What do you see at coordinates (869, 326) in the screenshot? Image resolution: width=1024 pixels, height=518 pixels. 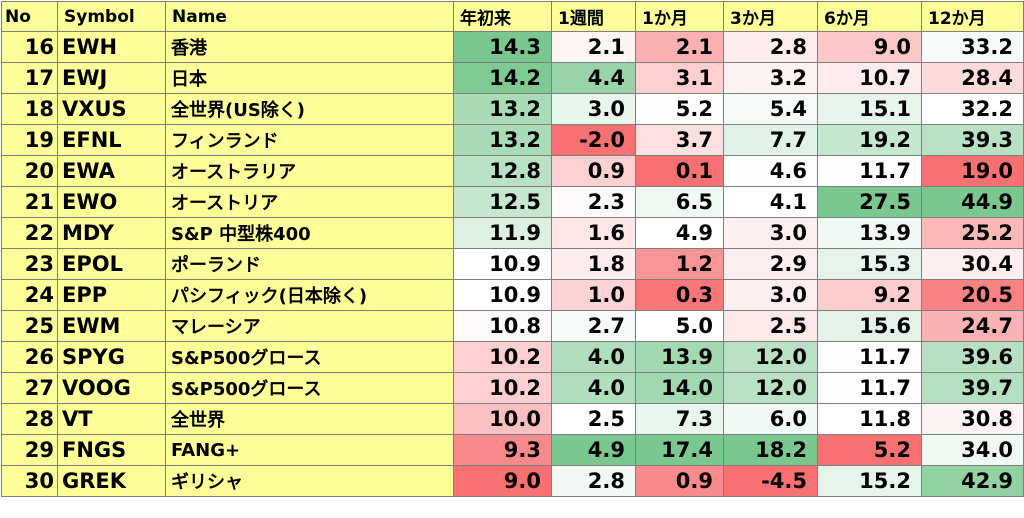 I see `cell-6m: 15.6` at bounding box center [869, 326].